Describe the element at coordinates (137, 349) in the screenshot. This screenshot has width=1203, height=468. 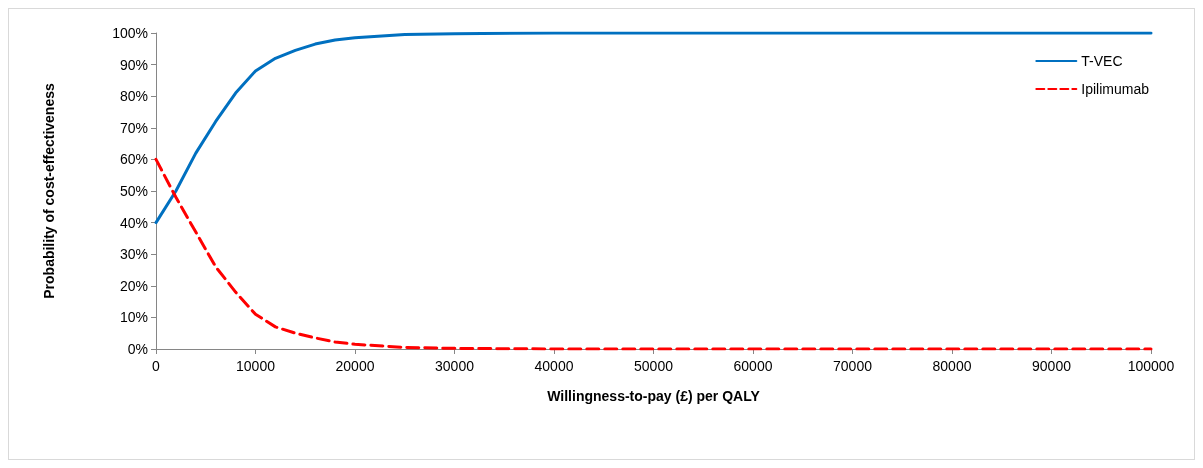
I see `y-tick-label: 0%` at that location.